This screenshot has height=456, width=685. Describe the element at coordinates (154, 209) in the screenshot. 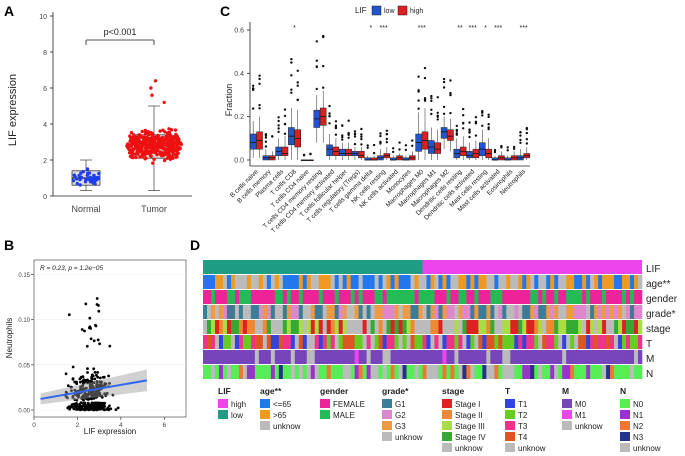

I see `panel-a-xtick-tumor: Tumor` at that location.